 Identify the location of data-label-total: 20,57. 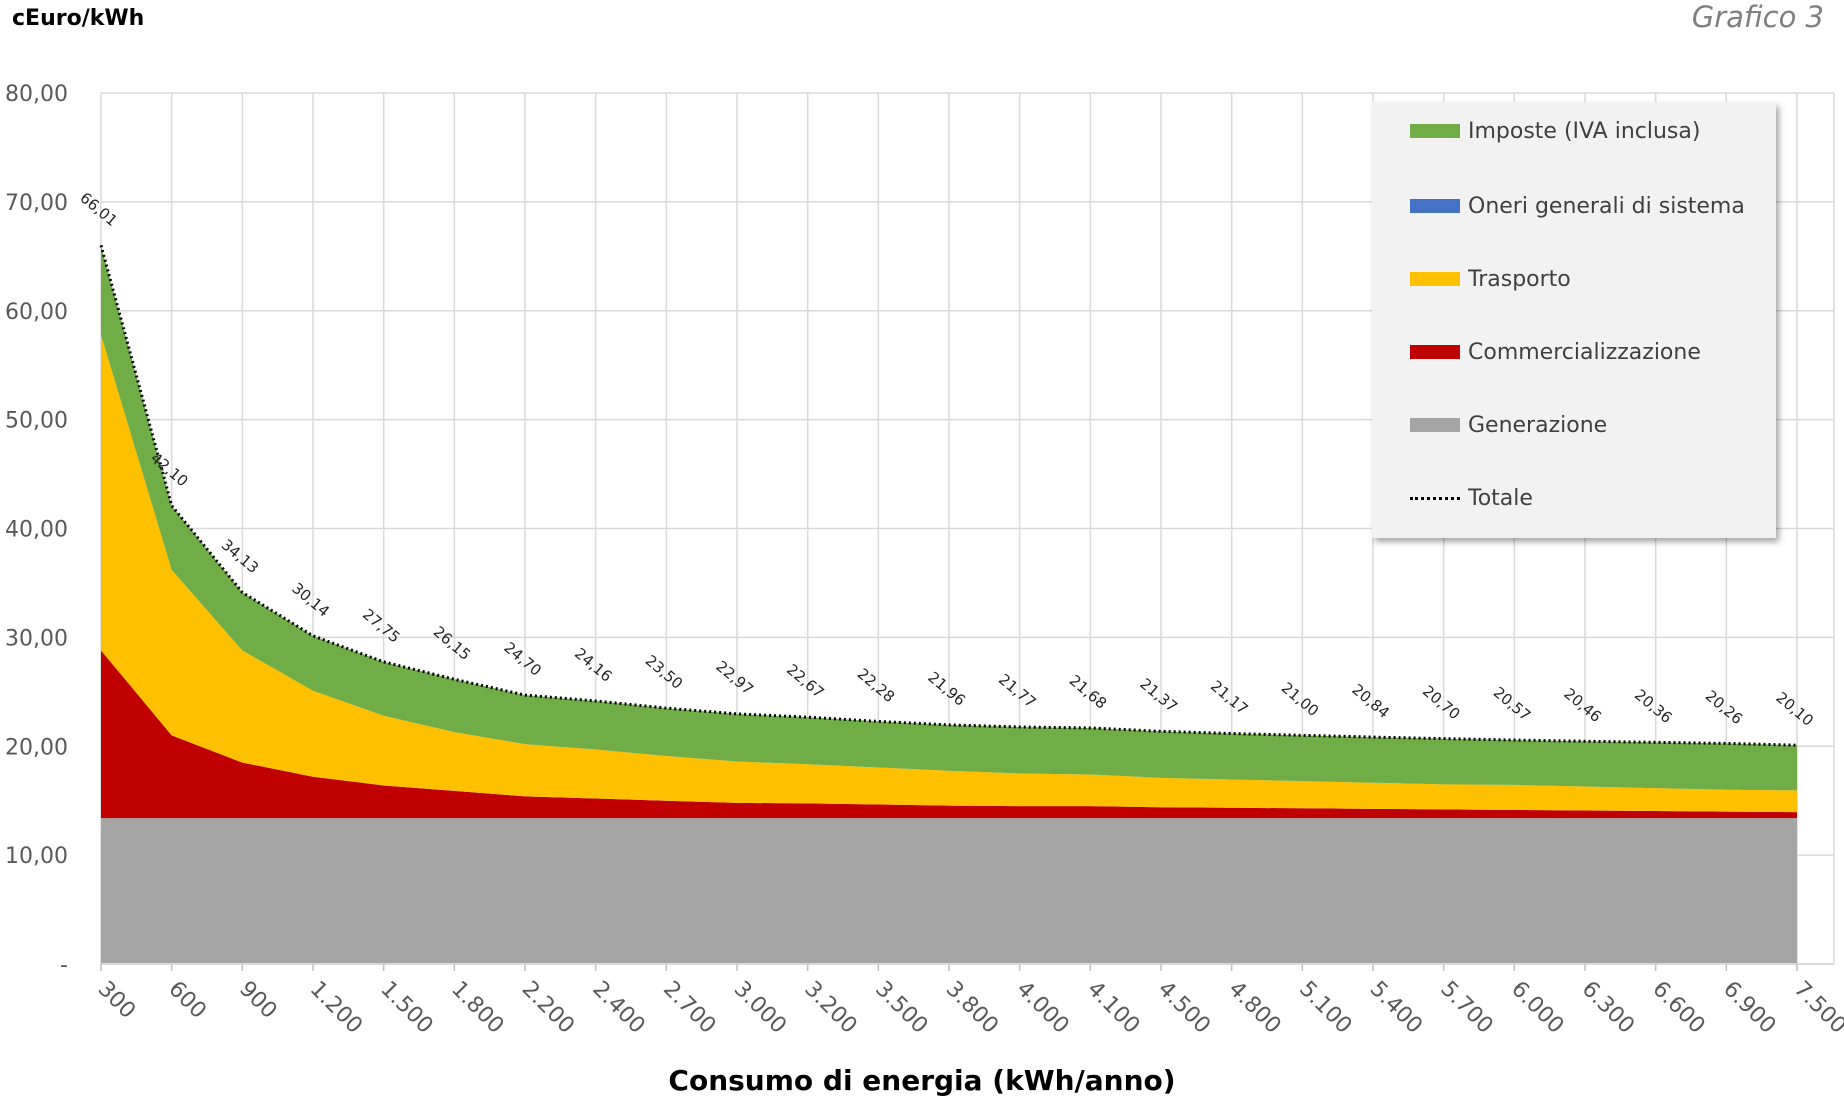
(1512, 703).